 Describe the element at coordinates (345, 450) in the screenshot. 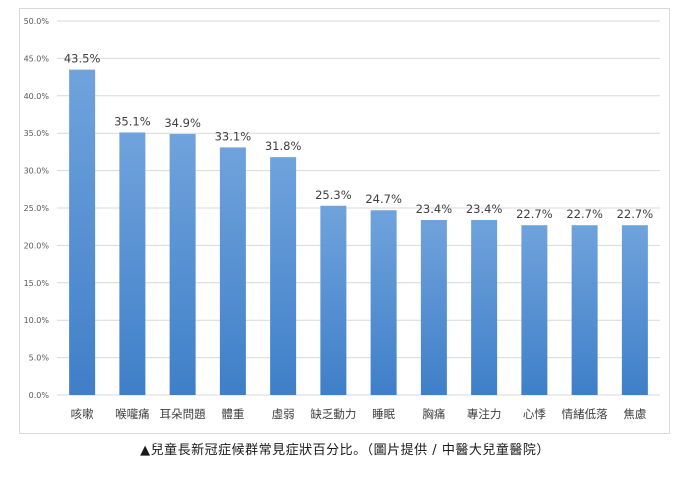

I see `figure-caption: ▲兒童長新冠症候群常見症狀百分比。（圖片提供 / 中醫大兒童醫院）` at that location.